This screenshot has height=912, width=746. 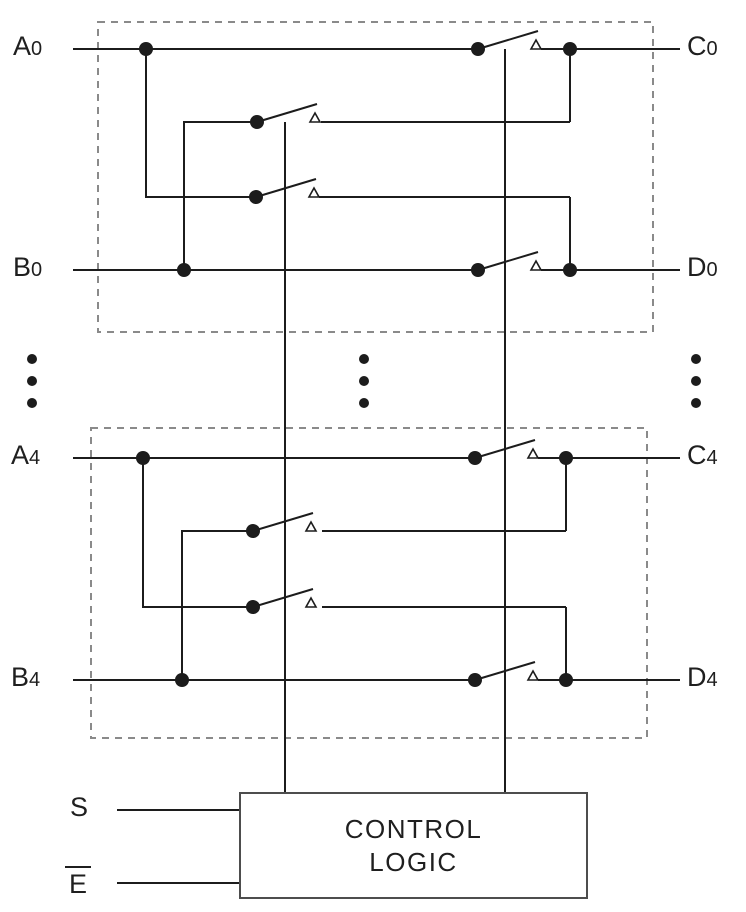 I want to click on control-logic-box: CONTROL LOGIC, so click(x=413, y=845).